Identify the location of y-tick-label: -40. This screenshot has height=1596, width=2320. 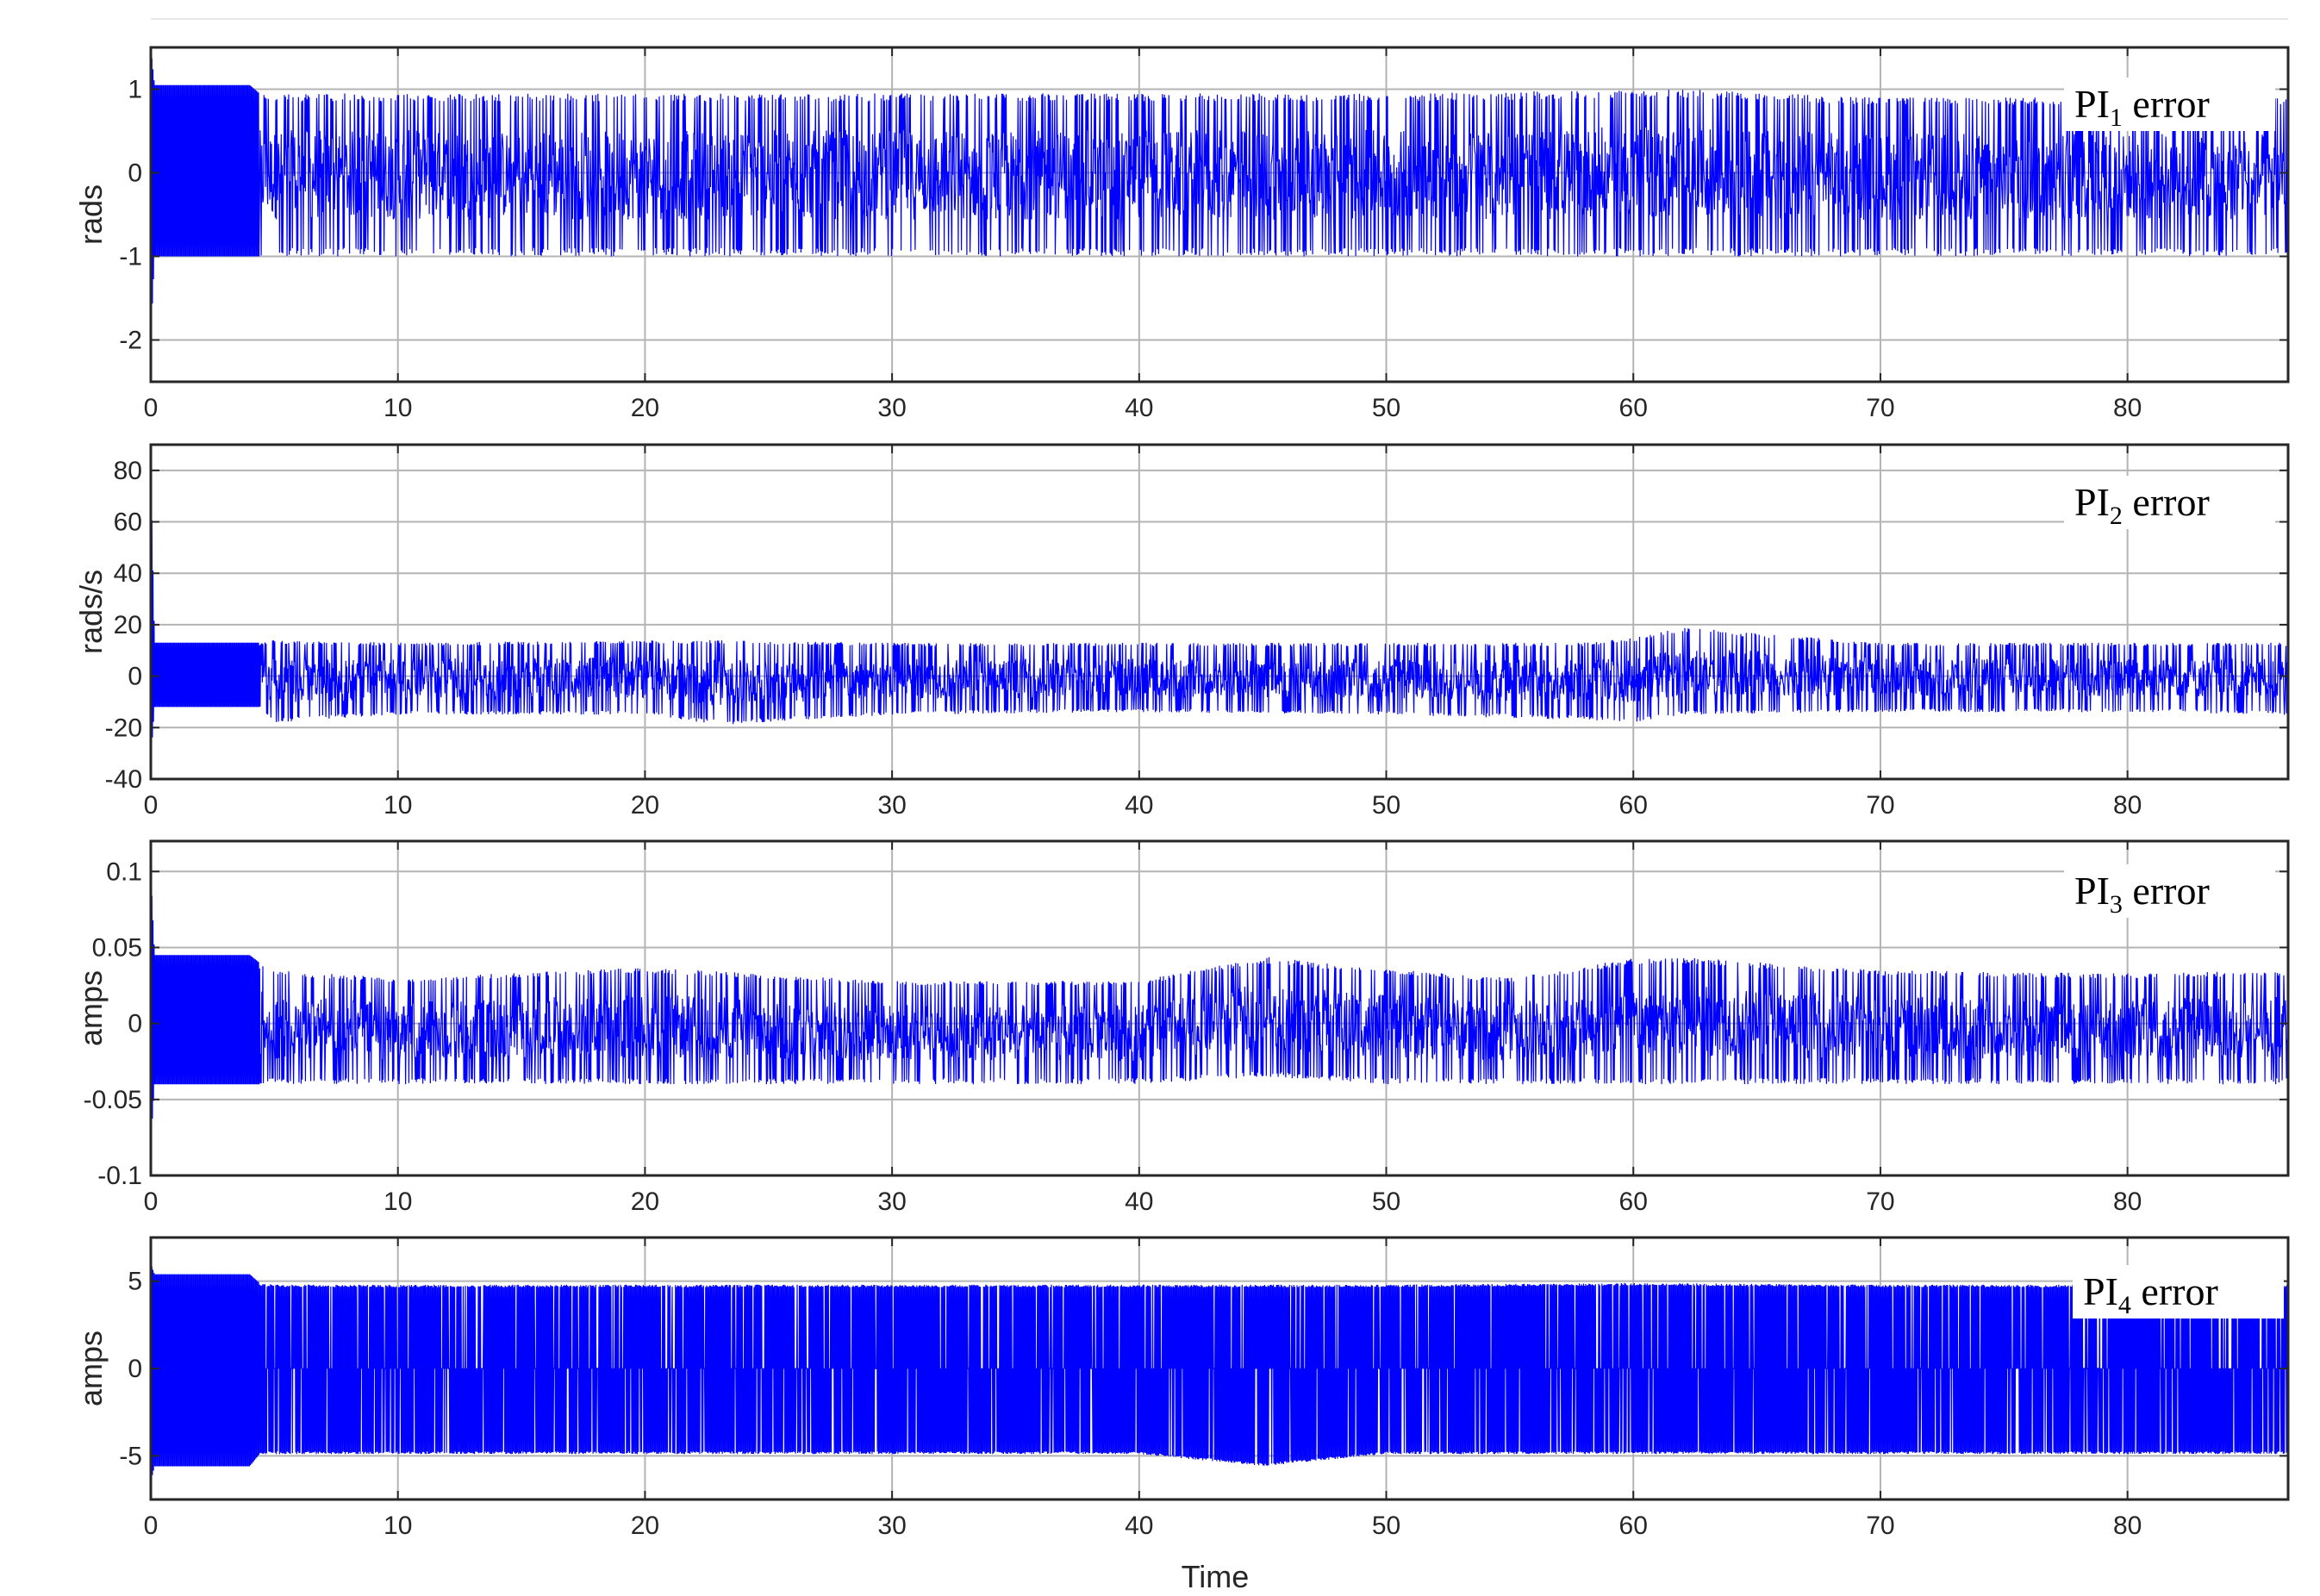
(124, 779).